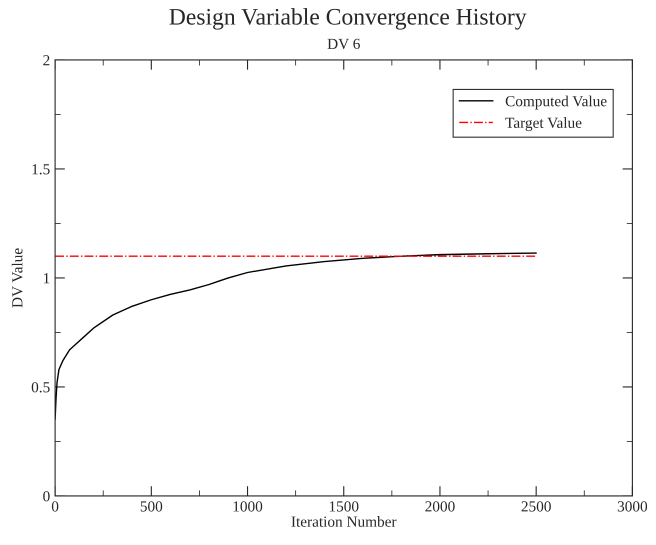 This screenshot has height=545, width=656. I want to click on y-tick-label: 2, so click(46, 60).